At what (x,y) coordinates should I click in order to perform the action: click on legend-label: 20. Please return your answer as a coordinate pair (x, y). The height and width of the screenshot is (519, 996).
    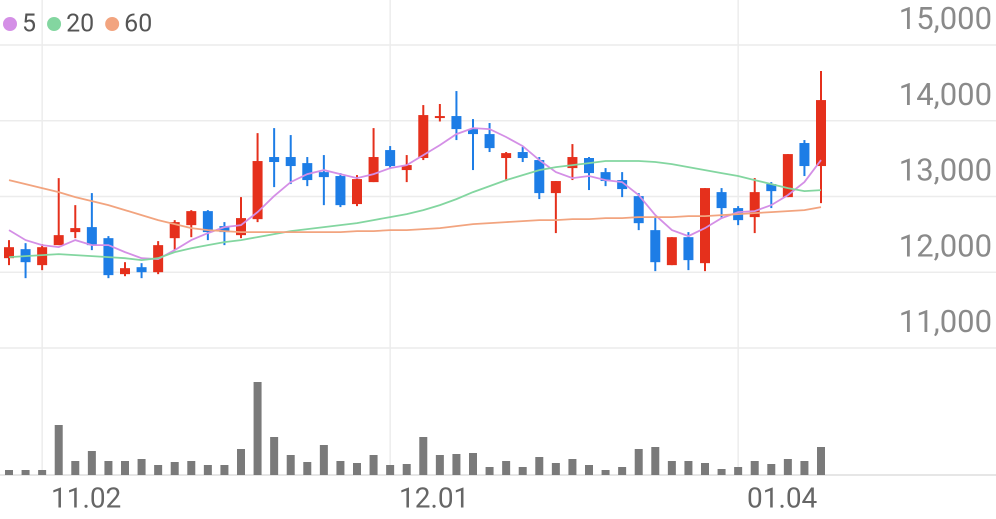
    Looking at the image, I should click on (80, 24).